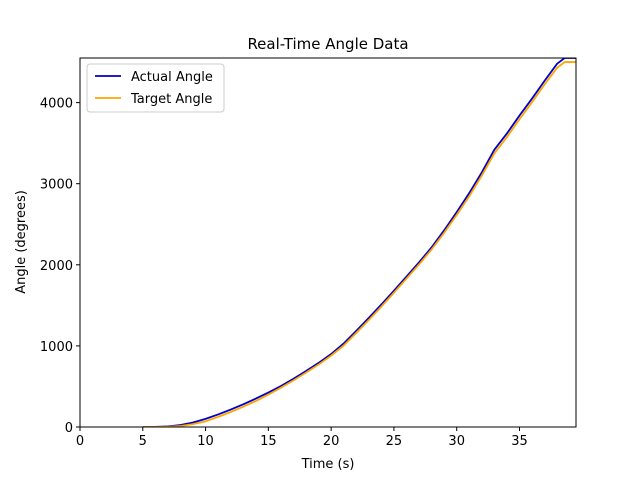  What do you see at coordinates (56, 104) in the screenshot?
I see `y-tick-label: 4000` at bounding box center [56, 104].